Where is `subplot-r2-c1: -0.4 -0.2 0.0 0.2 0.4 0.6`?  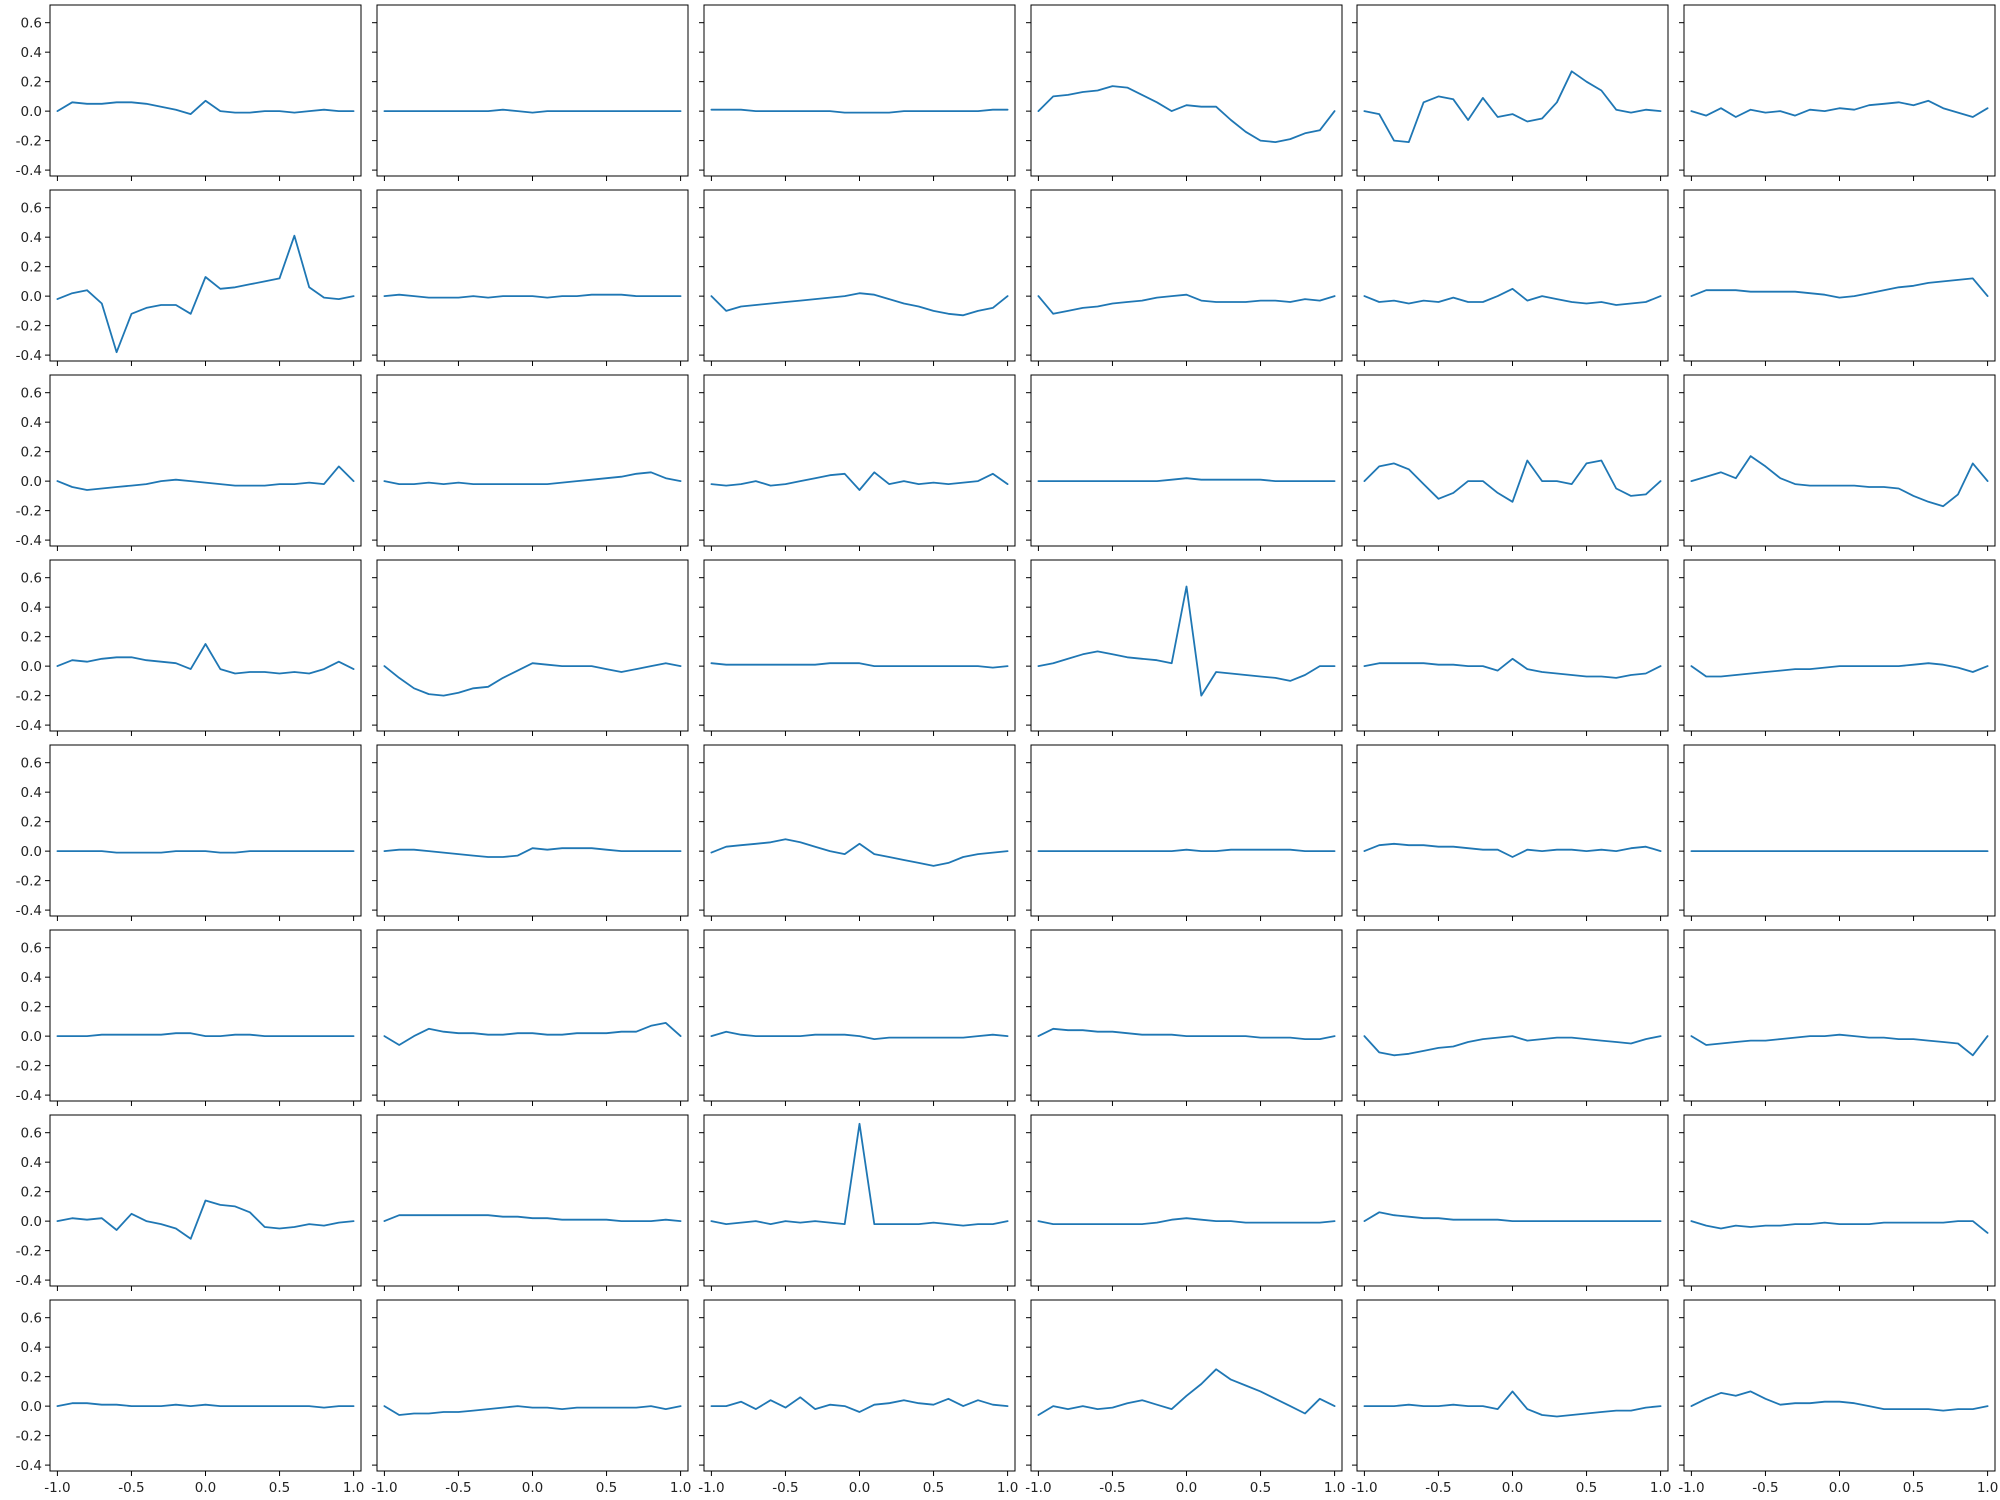
subplot-r2-c1: -0.4 -0.2 0.0 0.2 0.4 0.6 is located at coordinates (189, 277).